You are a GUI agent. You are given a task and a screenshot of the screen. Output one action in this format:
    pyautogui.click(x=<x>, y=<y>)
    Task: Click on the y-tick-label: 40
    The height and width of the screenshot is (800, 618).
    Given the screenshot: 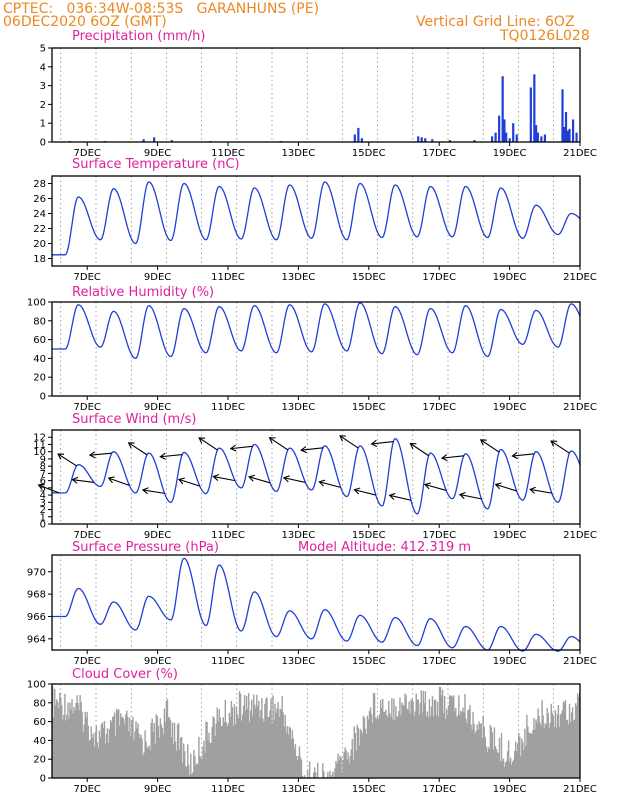 What is the action you would take?
    pyautogui.click(x=39, y=741)
    